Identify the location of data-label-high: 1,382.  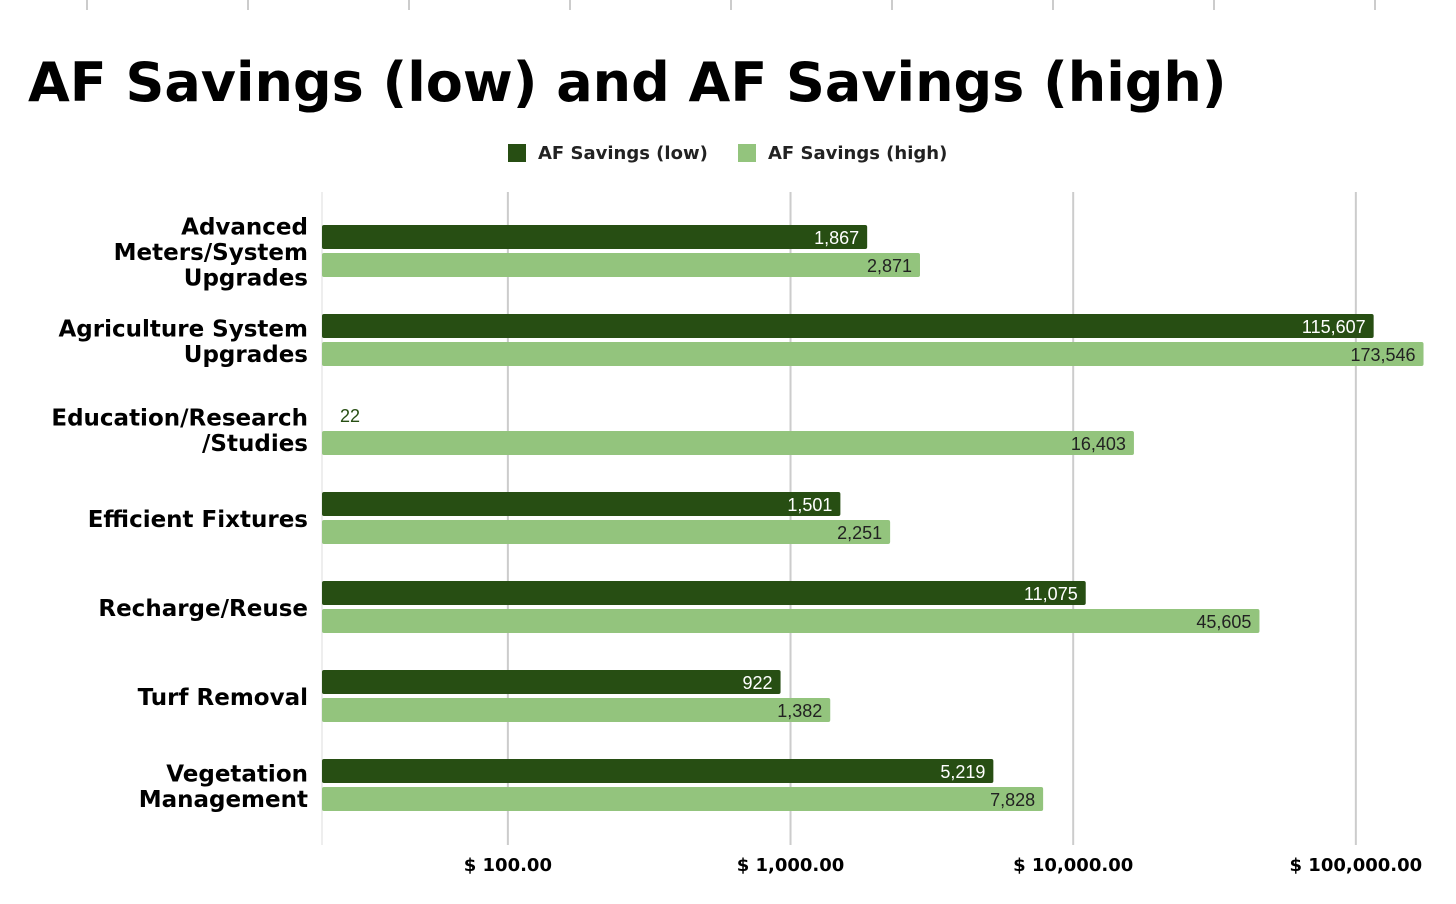
(799, 711).